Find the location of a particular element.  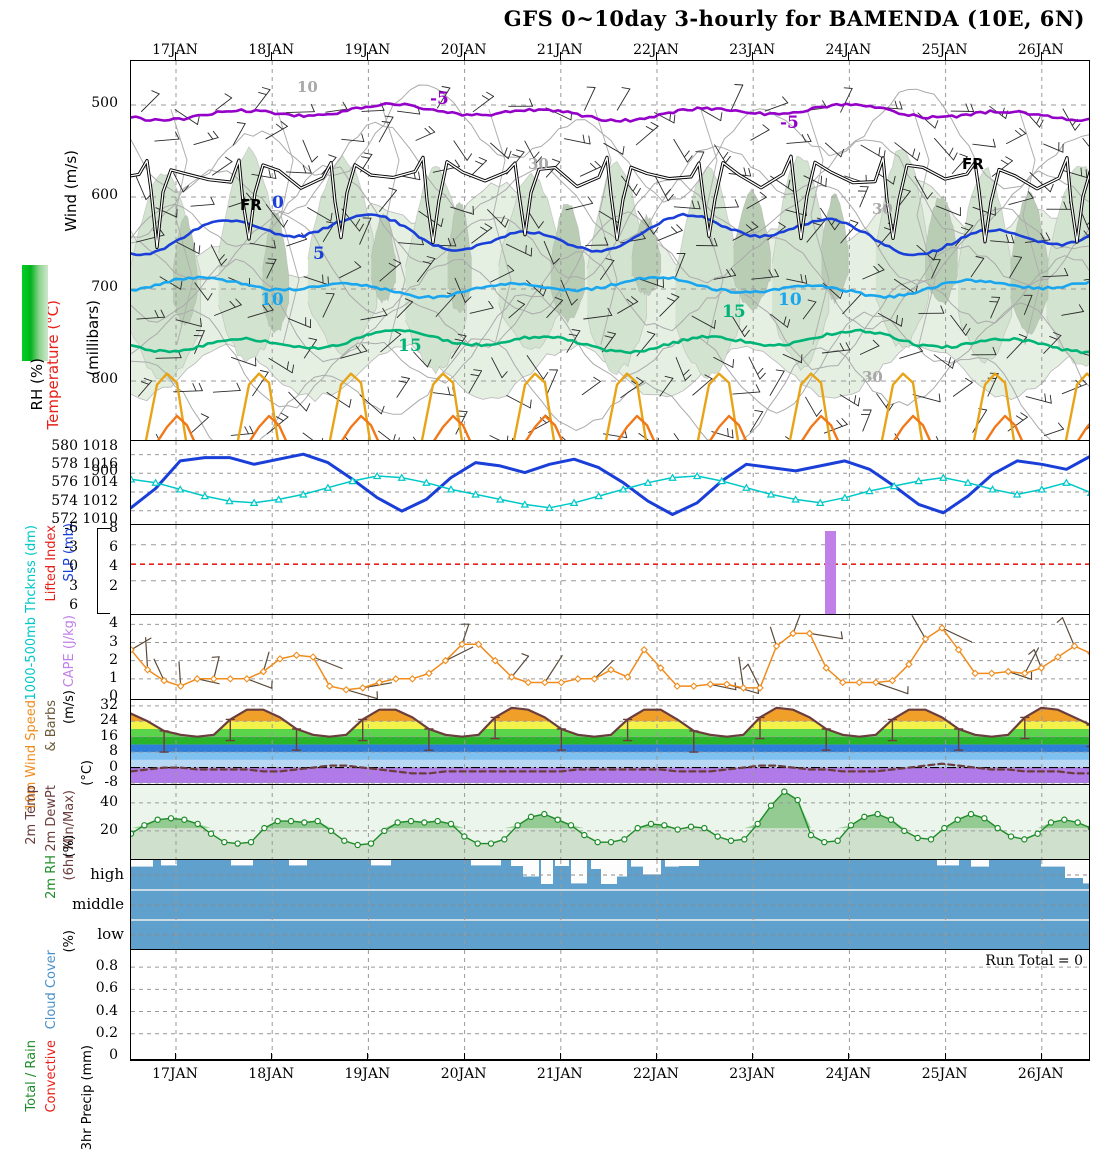

wind-ytick-3: 3 is located at coordinates (113, 641).